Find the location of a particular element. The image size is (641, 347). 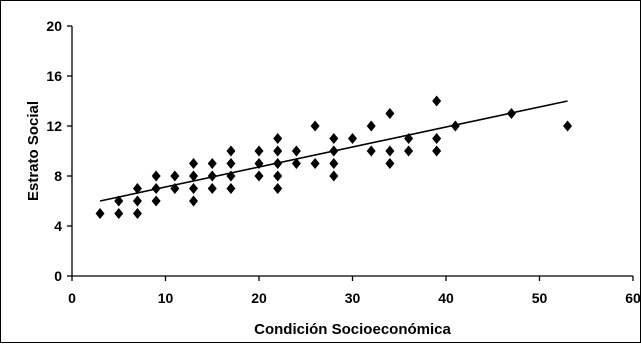

x-axis-title: Condición Socioeconómica is located at coordinates (352, 329).